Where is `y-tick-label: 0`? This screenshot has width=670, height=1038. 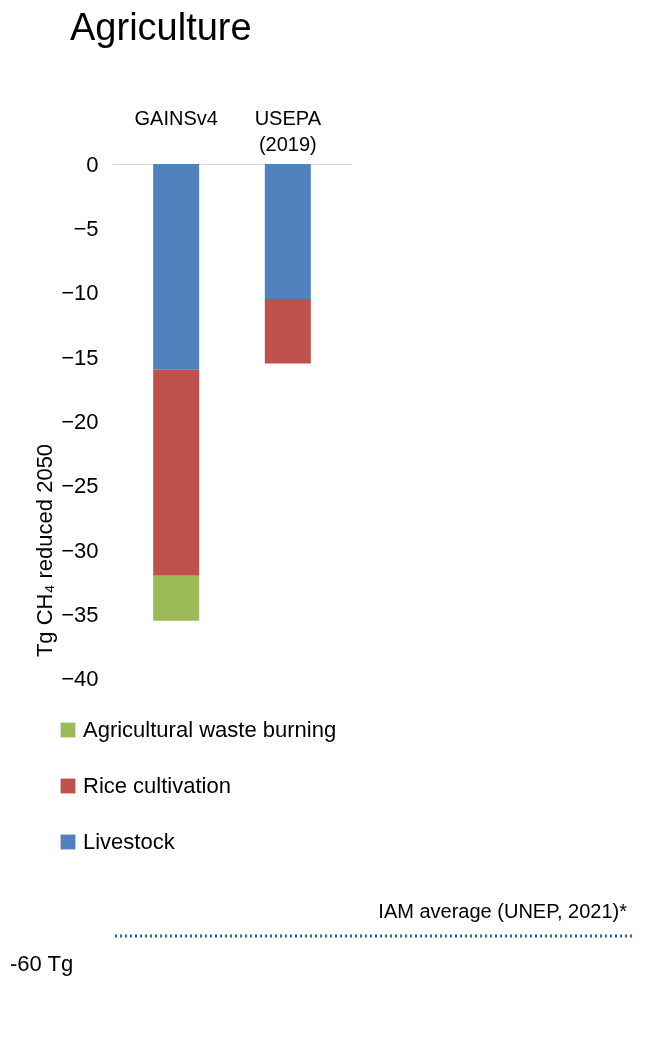
y-tick-label: 0 is located at coordinates (92, 164).